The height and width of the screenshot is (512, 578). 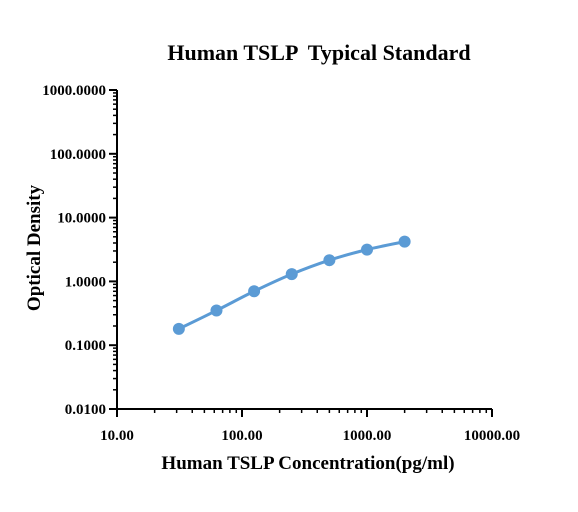 I want to click on y-tick-label: 0.0100, so click(x=85, y=410).